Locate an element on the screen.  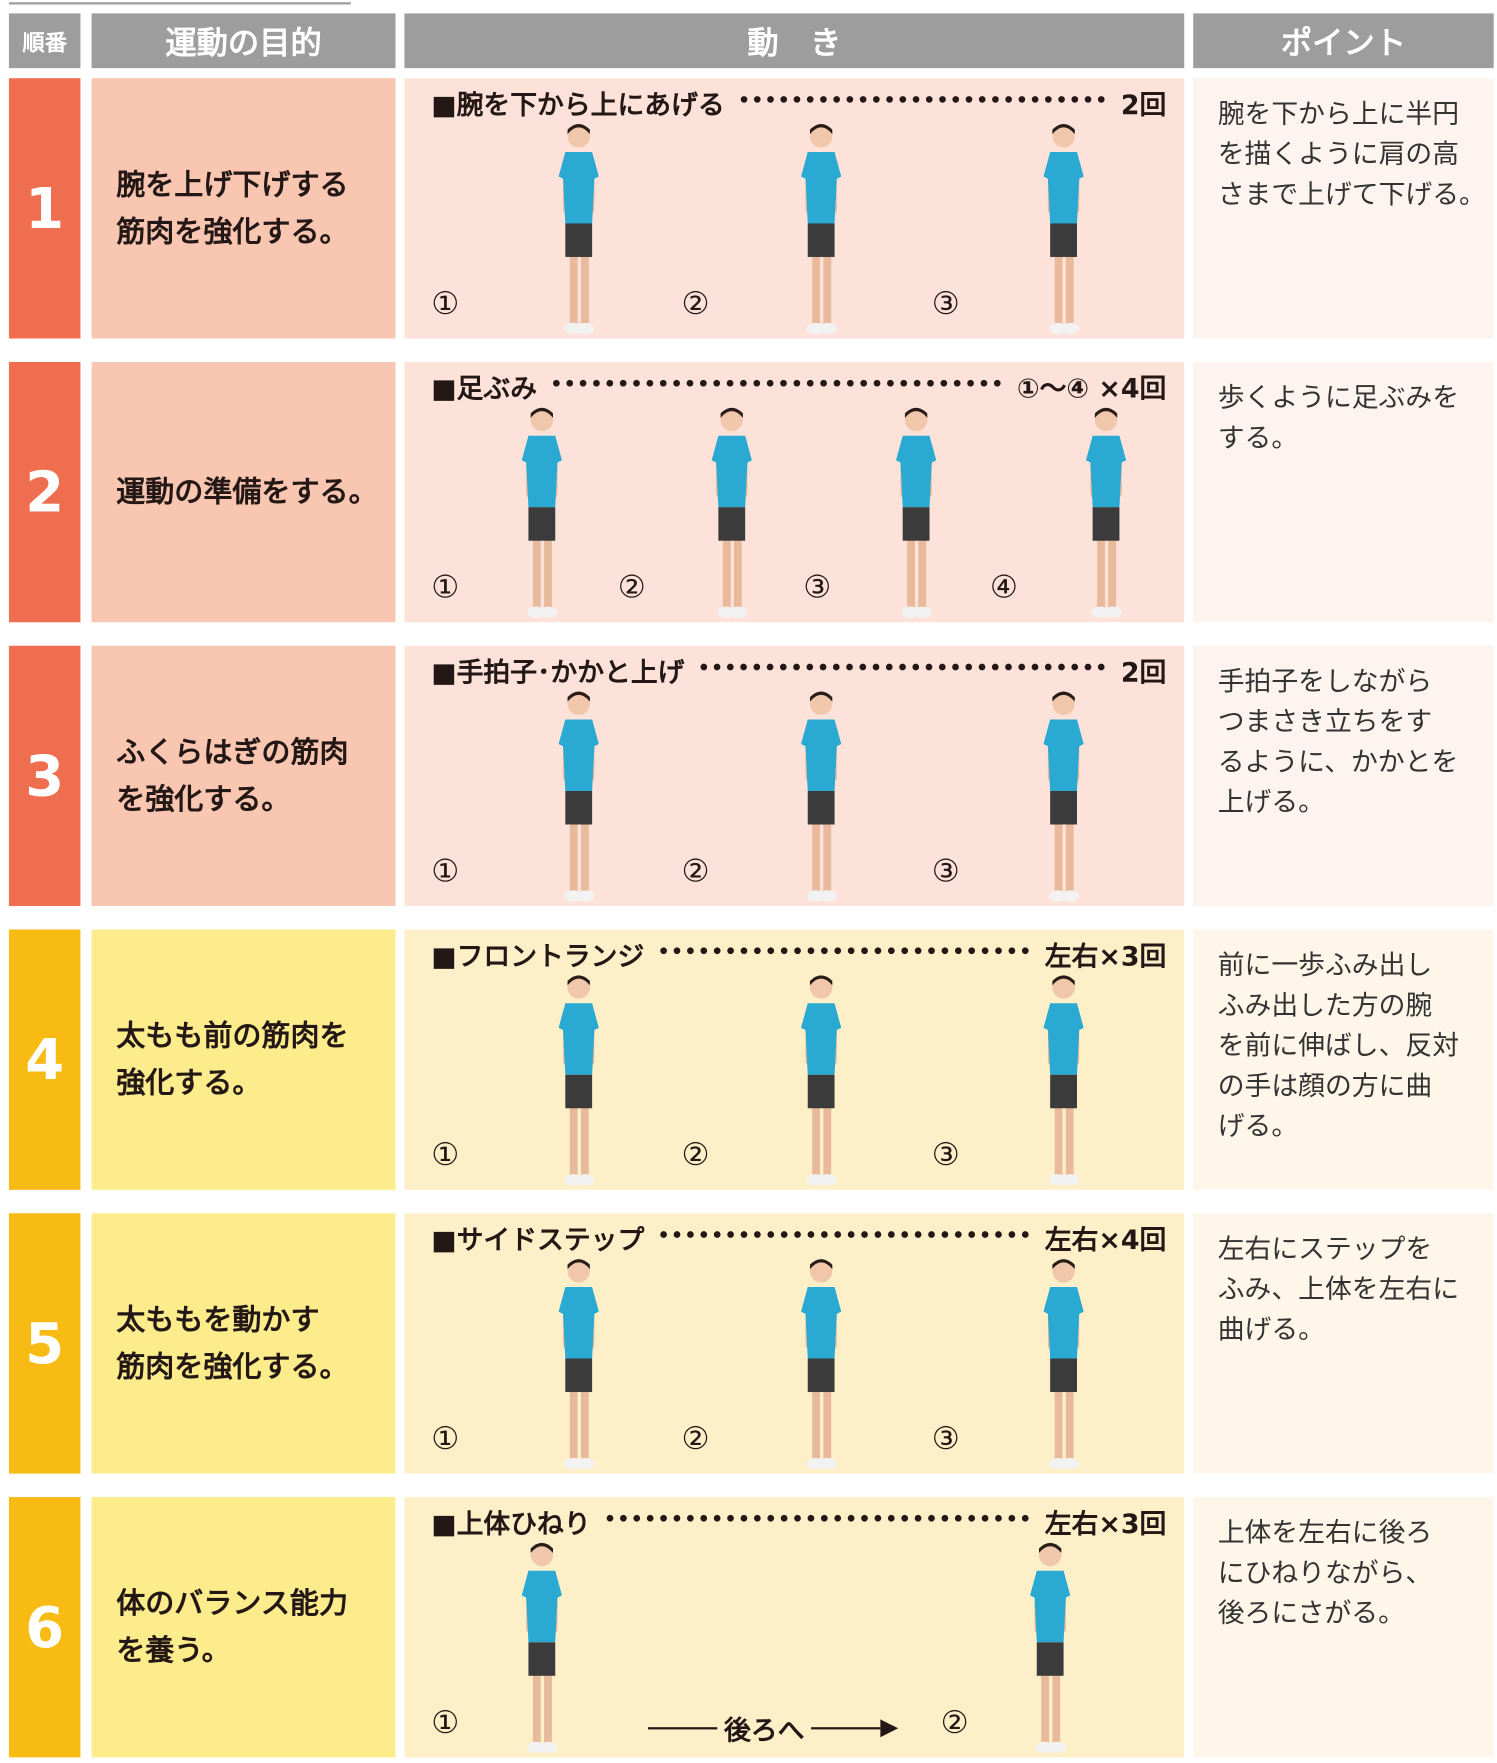
purpose-cell: 腕を上げ下げする 筋肉を強化する。 is located at coordinates (243, 208).